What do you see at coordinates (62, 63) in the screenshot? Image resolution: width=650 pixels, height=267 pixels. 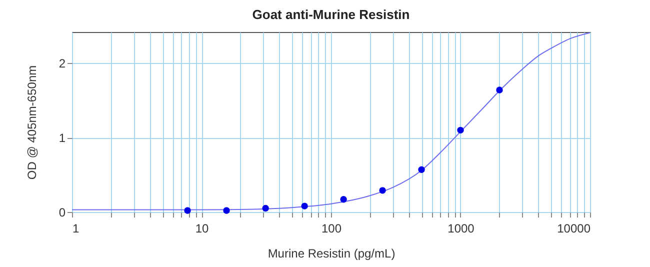 I see `y-tick-label: 2` at bounding box center [62, 63].